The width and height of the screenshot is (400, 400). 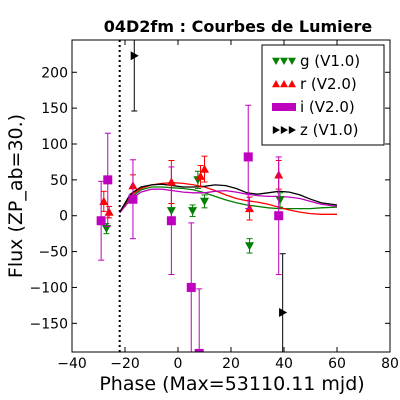 What do you see at coordinates (178, 364) in the screenshot?
I see `x-tick-label-2: 0` at bounding box center [178, 364].